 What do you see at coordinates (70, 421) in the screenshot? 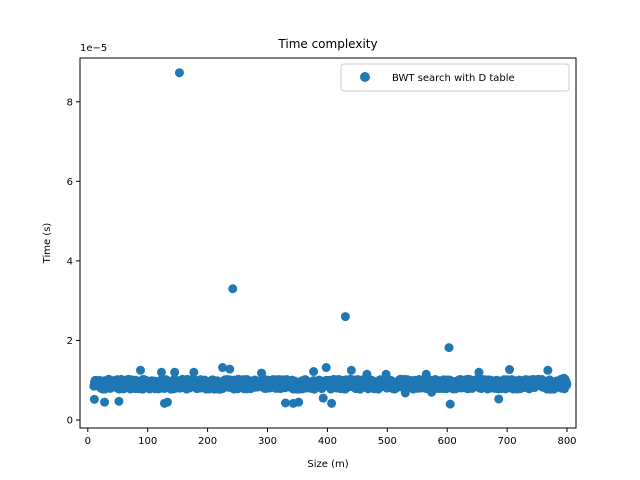
I see `y-tick-label: 0` at bounding box center [70, 421].